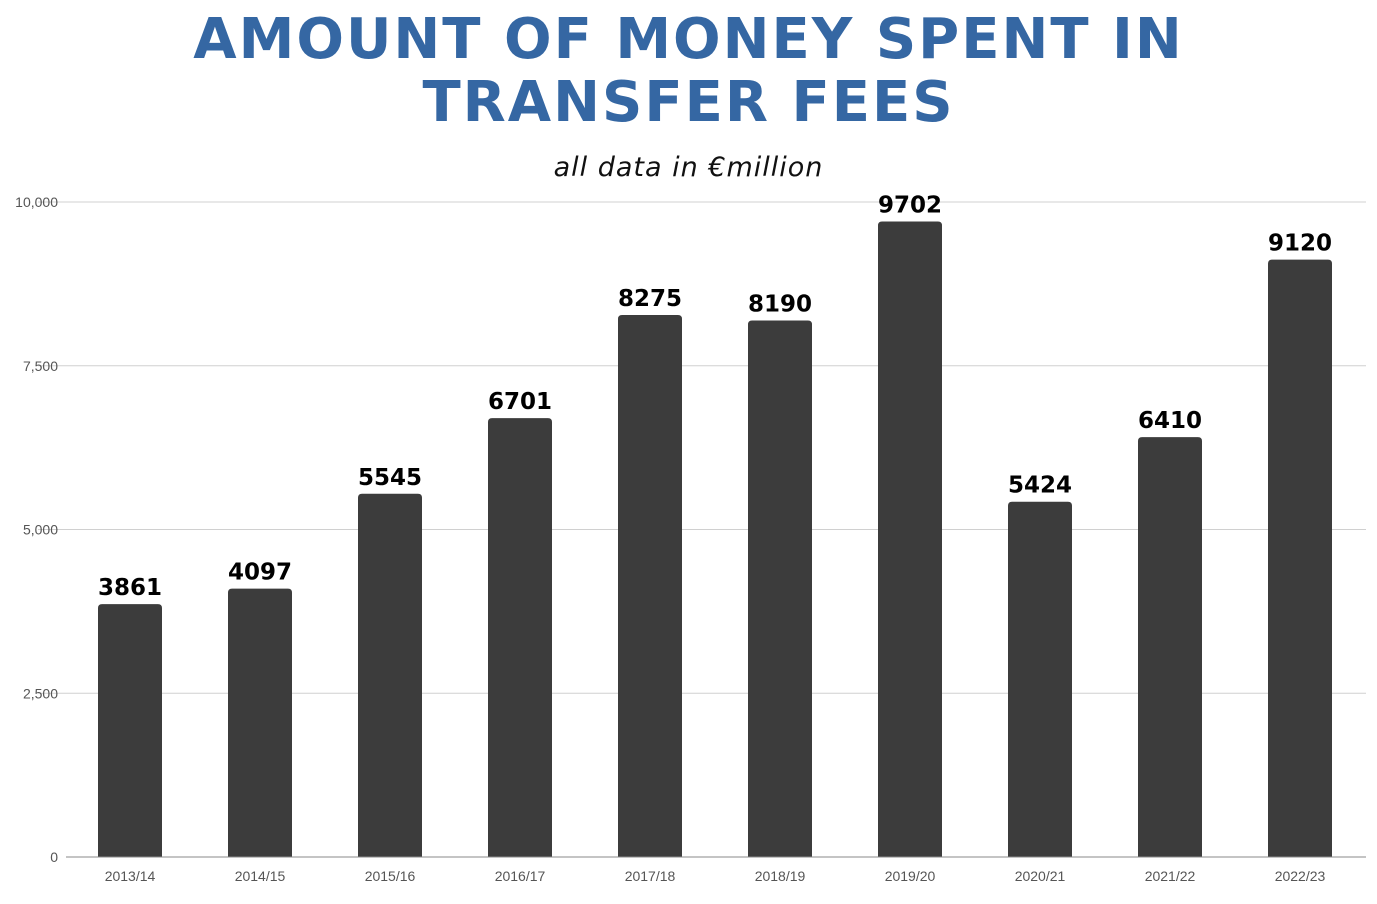 This screenshot has height=904, width=1377. I want to click on data-label: 8275, so click(650, 299).